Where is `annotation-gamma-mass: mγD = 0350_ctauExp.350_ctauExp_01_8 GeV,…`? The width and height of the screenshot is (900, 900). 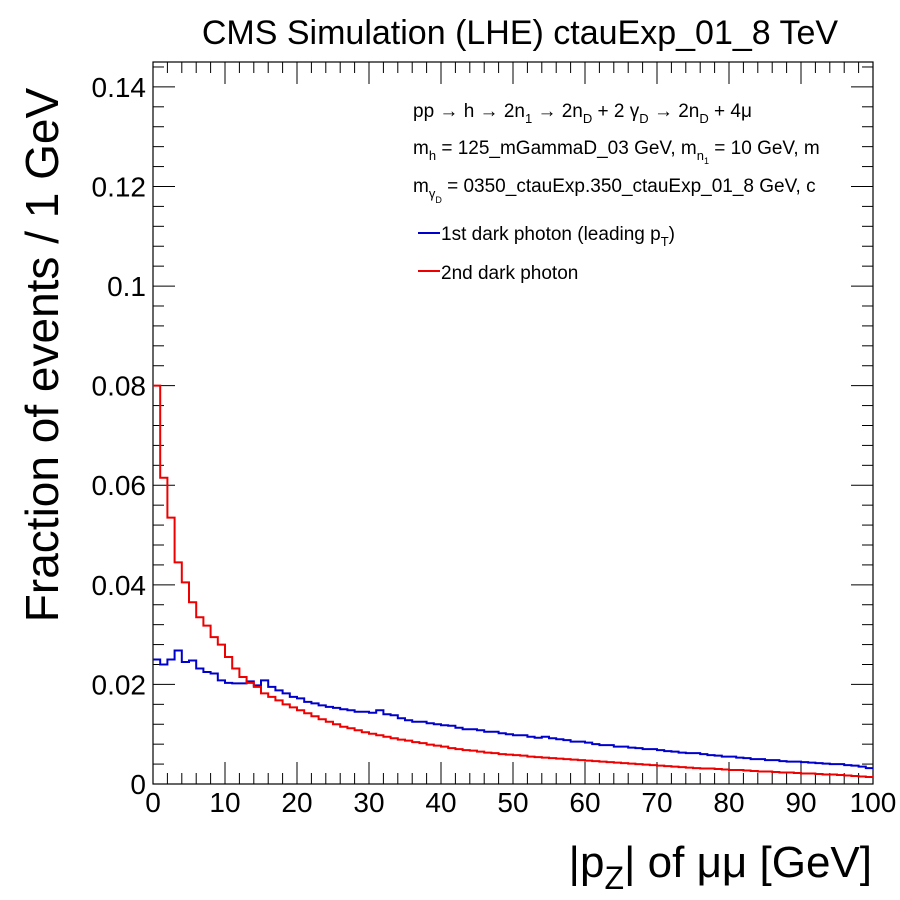 annotation-gamma-mass: mγD = 0350_ctauExp.350_ctauExp_01_8 GeV,… is located at coordinates (614, 190).